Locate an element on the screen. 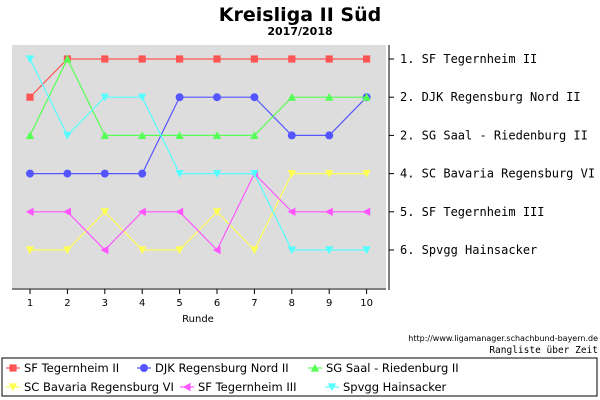  series-djk-regensburg-nord-ii is located at coordinates (198, 135).